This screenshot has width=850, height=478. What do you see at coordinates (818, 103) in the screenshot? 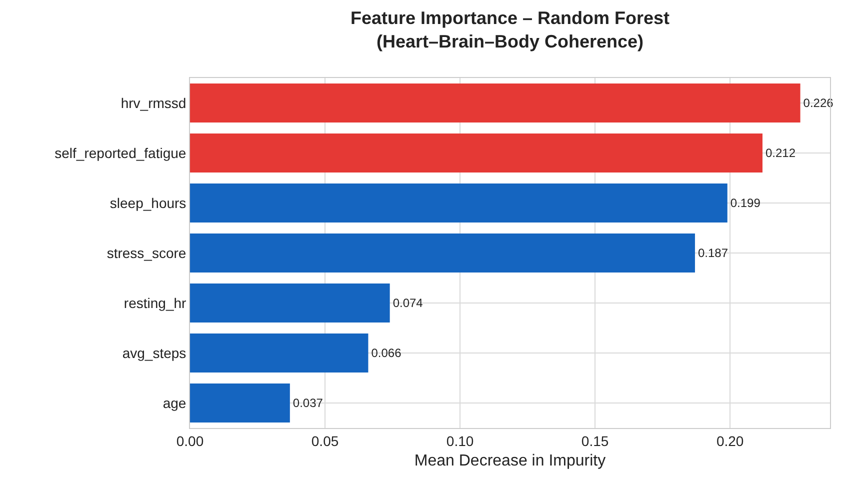
I see `data-label: 0.226` at bounding box center [818, 103].